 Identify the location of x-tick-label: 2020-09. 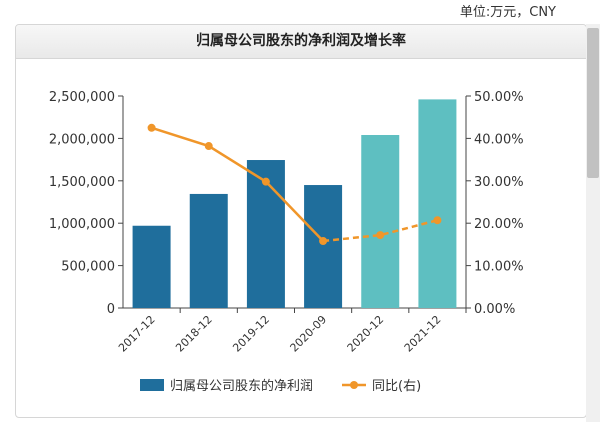
(309, 334).